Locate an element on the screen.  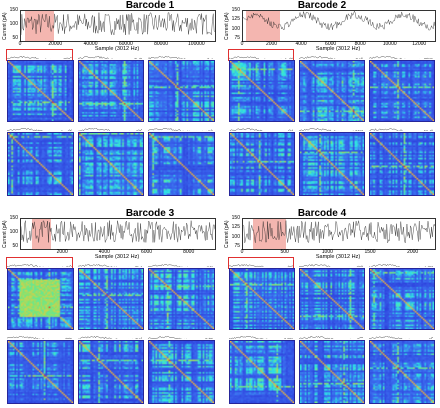
x-tick-label: 10000 is located at coordinates (389, 44).